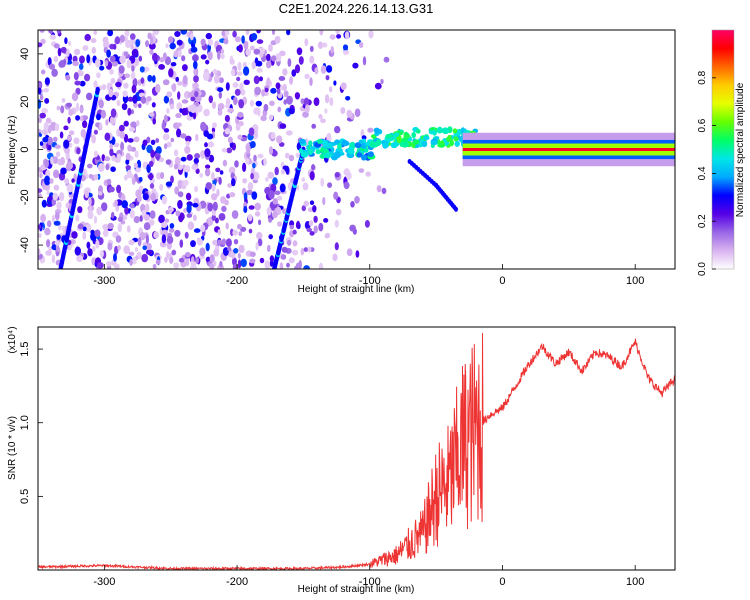  What do you see at coordinates (702, 221) in the screenshot?
I see `colorbar-tick-label: 0.2` at bounding box center [702, 221].